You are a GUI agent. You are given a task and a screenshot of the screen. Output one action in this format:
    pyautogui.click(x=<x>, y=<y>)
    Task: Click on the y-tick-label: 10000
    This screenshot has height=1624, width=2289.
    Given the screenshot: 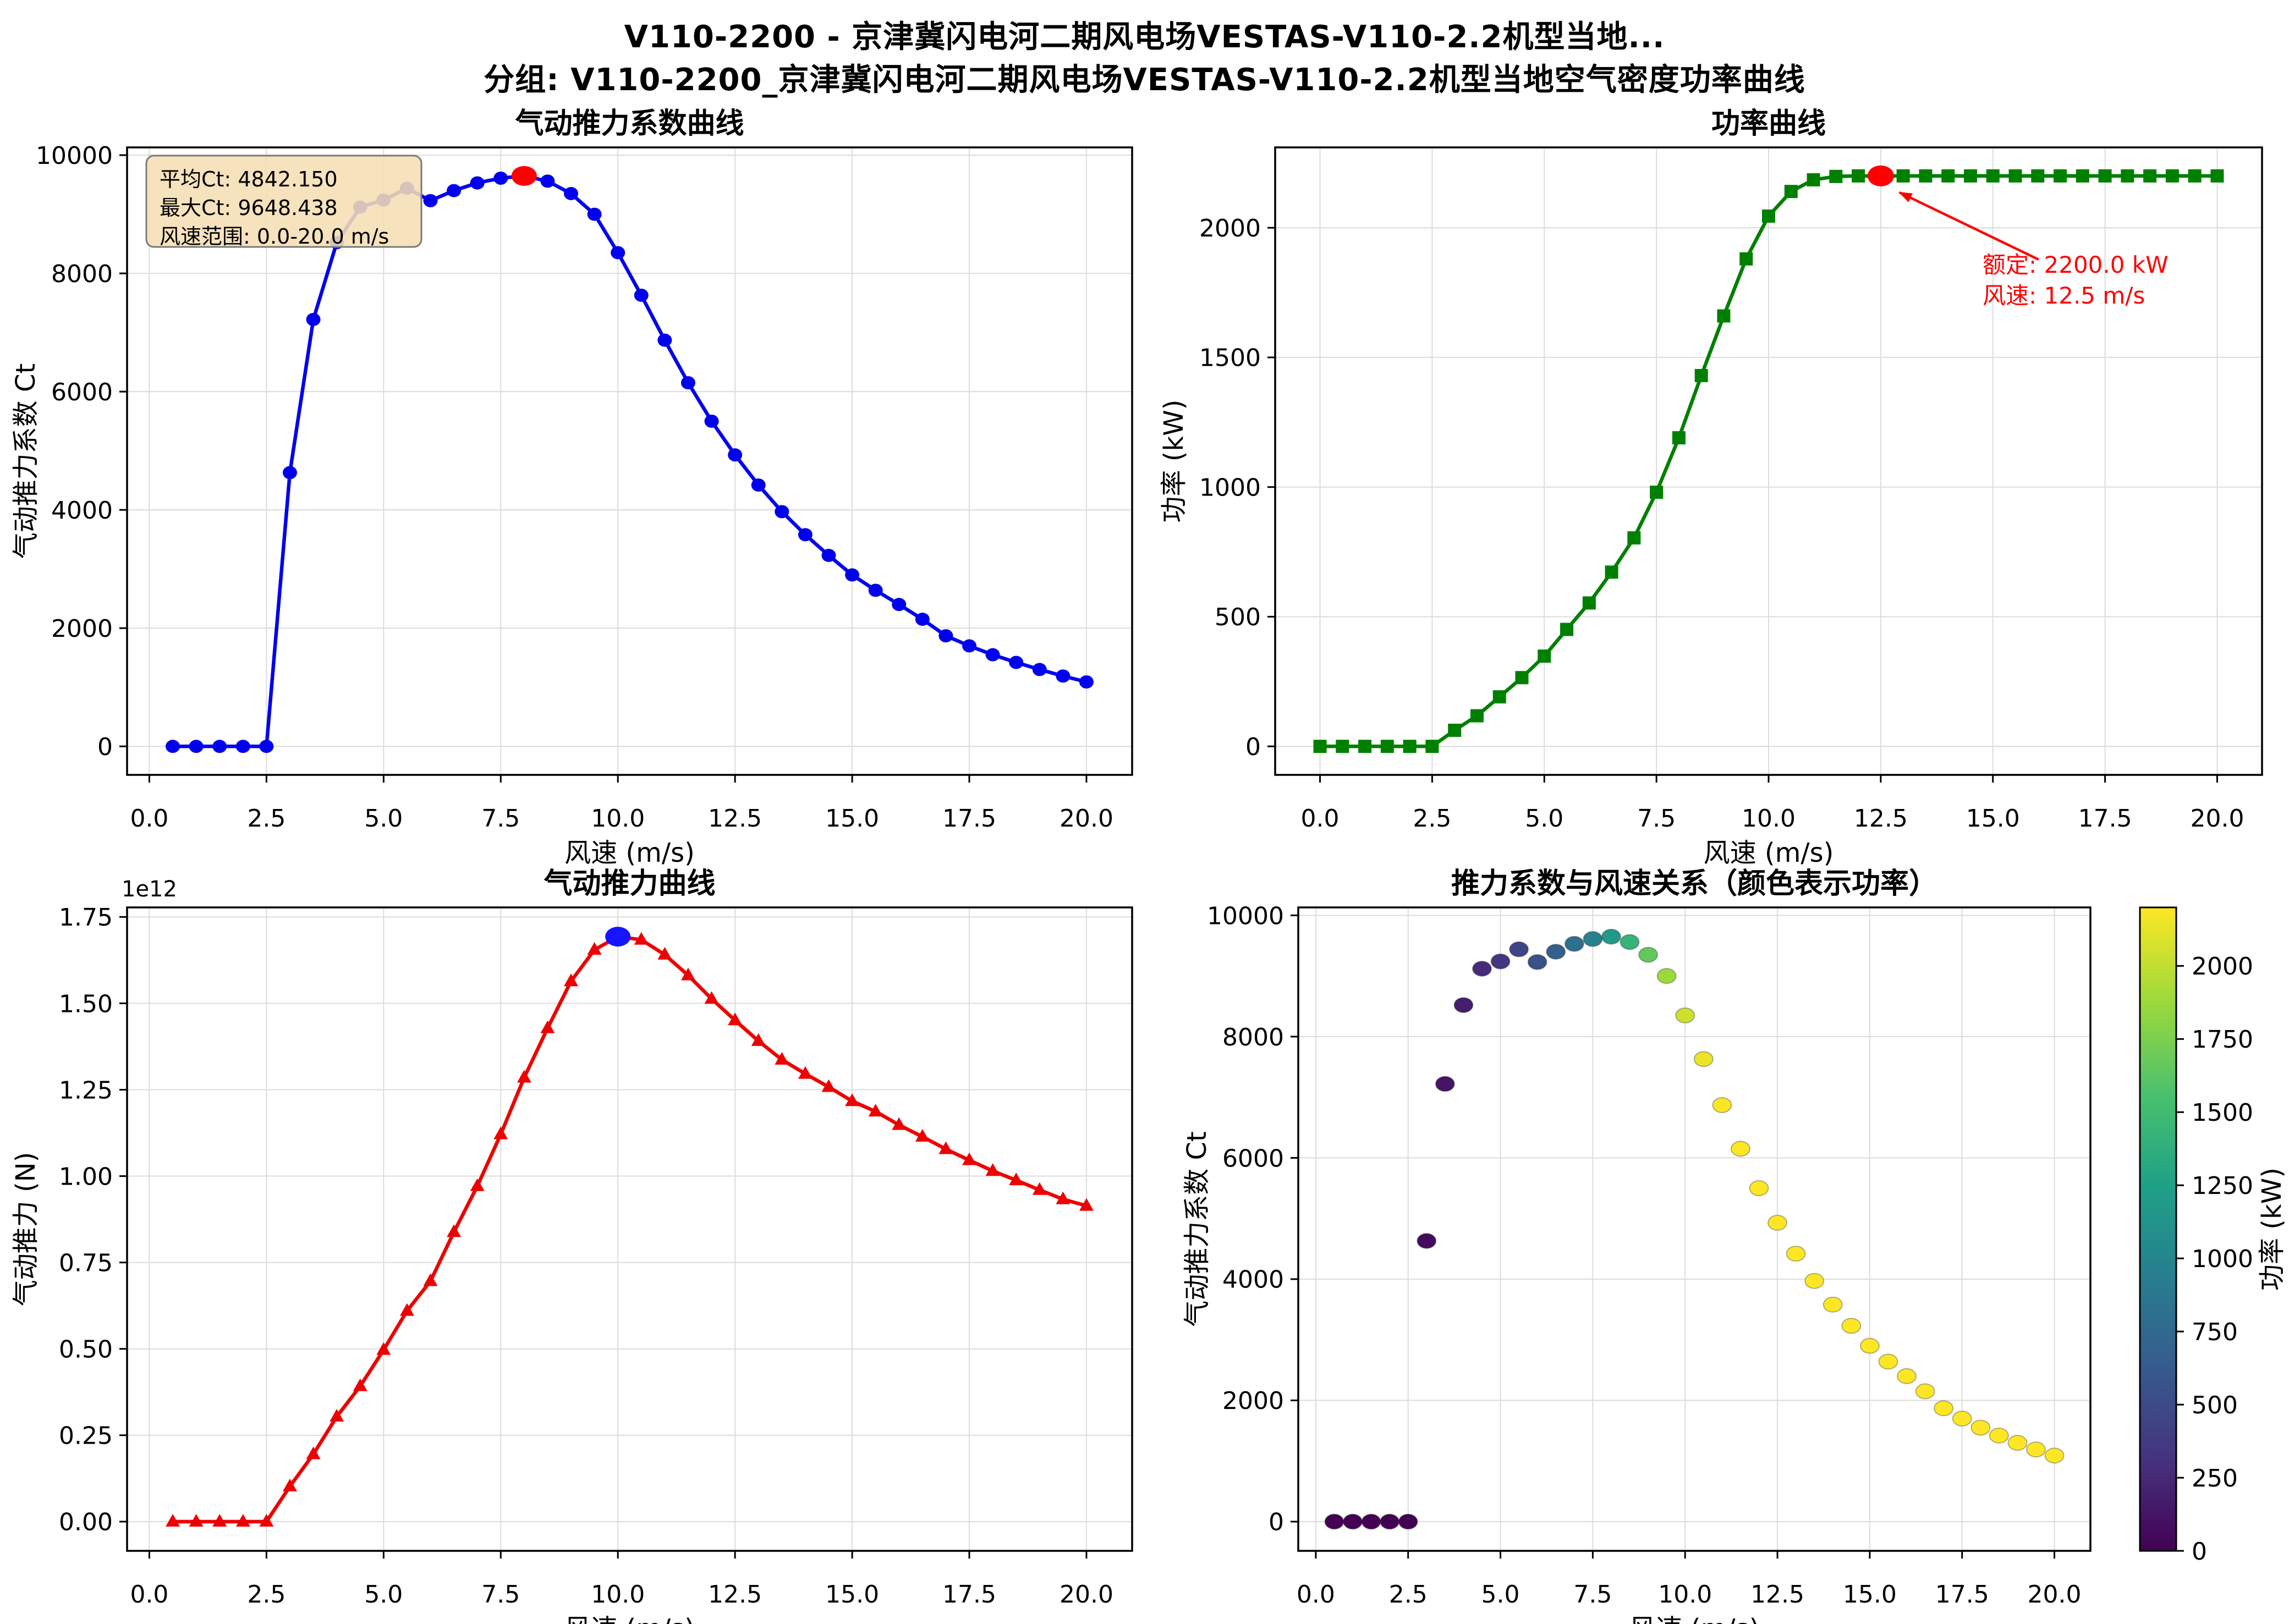 What is the action you would take?
    pyautogui.click(x=1245, y=916)
    